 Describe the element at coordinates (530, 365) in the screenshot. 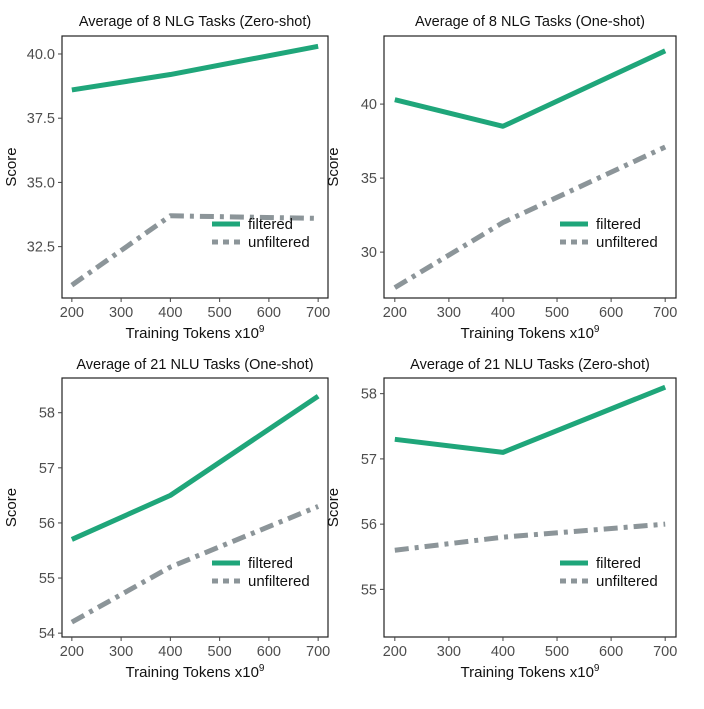

I see `chart-title: Average of 21 NLU Tasks (Zero-shot)` at that location.